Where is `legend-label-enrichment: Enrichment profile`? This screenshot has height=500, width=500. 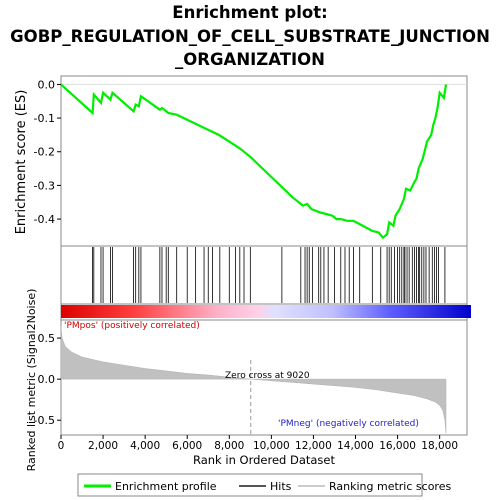 legend-label-enrichment: Enrichment profile is located at coordinates (166, 486).